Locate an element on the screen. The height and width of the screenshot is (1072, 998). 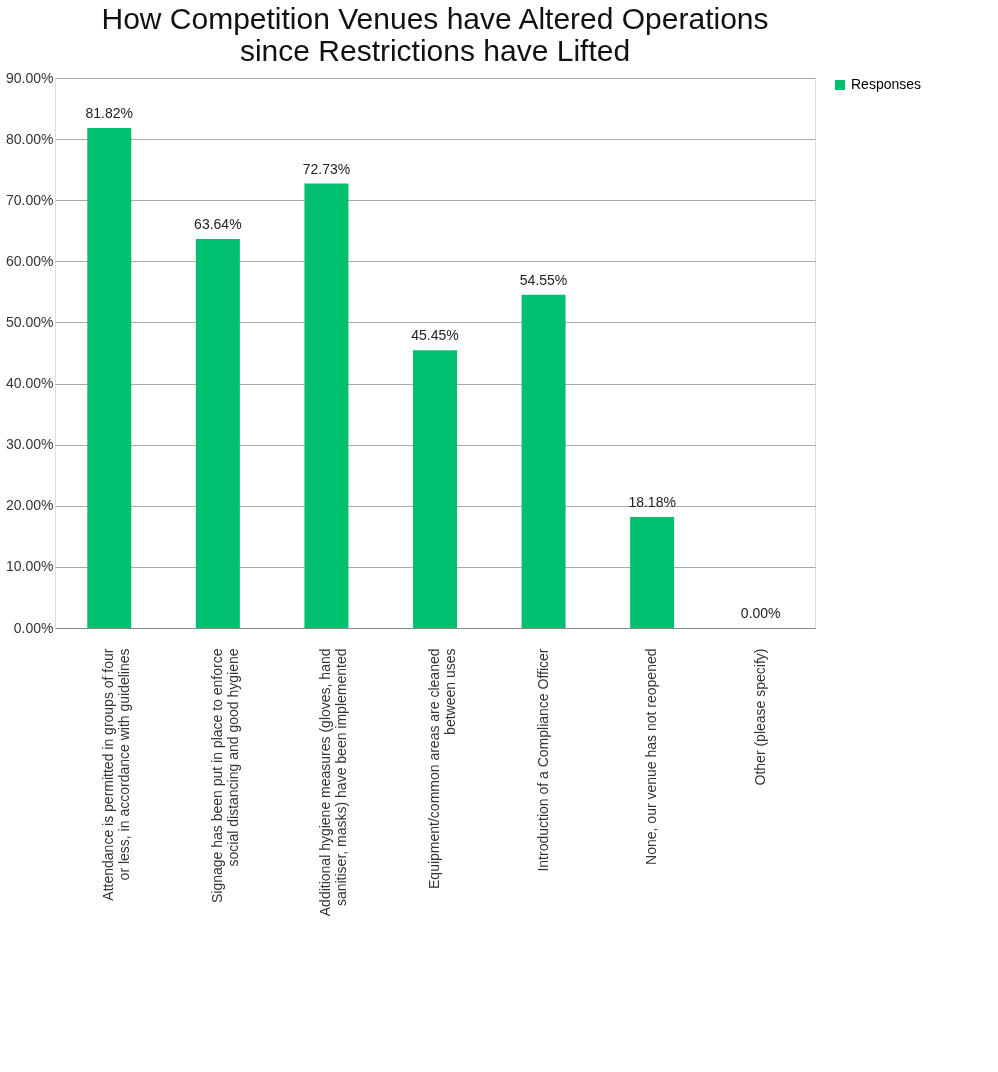
text: How Competition Venues have Altered Operations is located at coordinates (435, 18).